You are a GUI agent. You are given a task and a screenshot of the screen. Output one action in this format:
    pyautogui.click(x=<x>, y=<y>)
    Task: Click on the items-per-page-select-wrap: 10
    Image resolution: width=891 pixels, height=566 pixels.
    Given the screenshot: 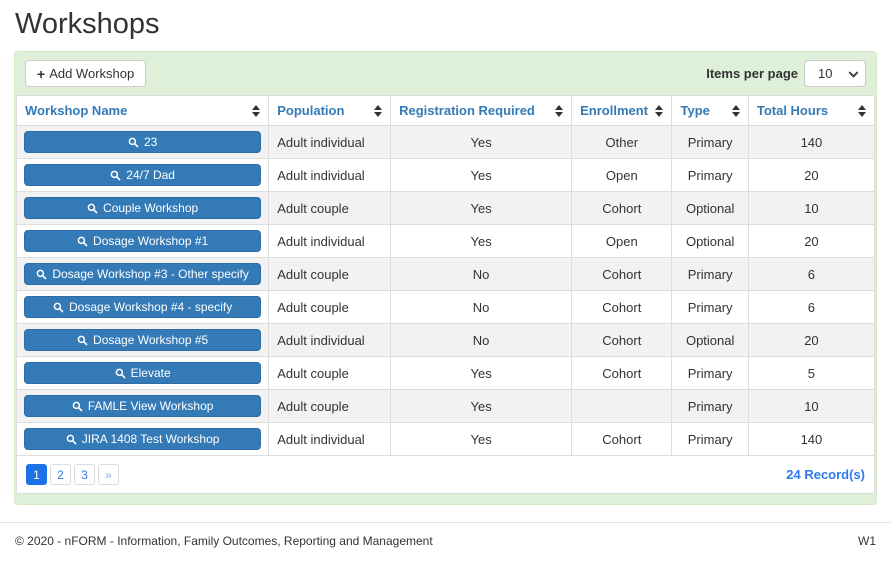 What is the action you would take?
    pyautogui.click(x=835, y=73)
    